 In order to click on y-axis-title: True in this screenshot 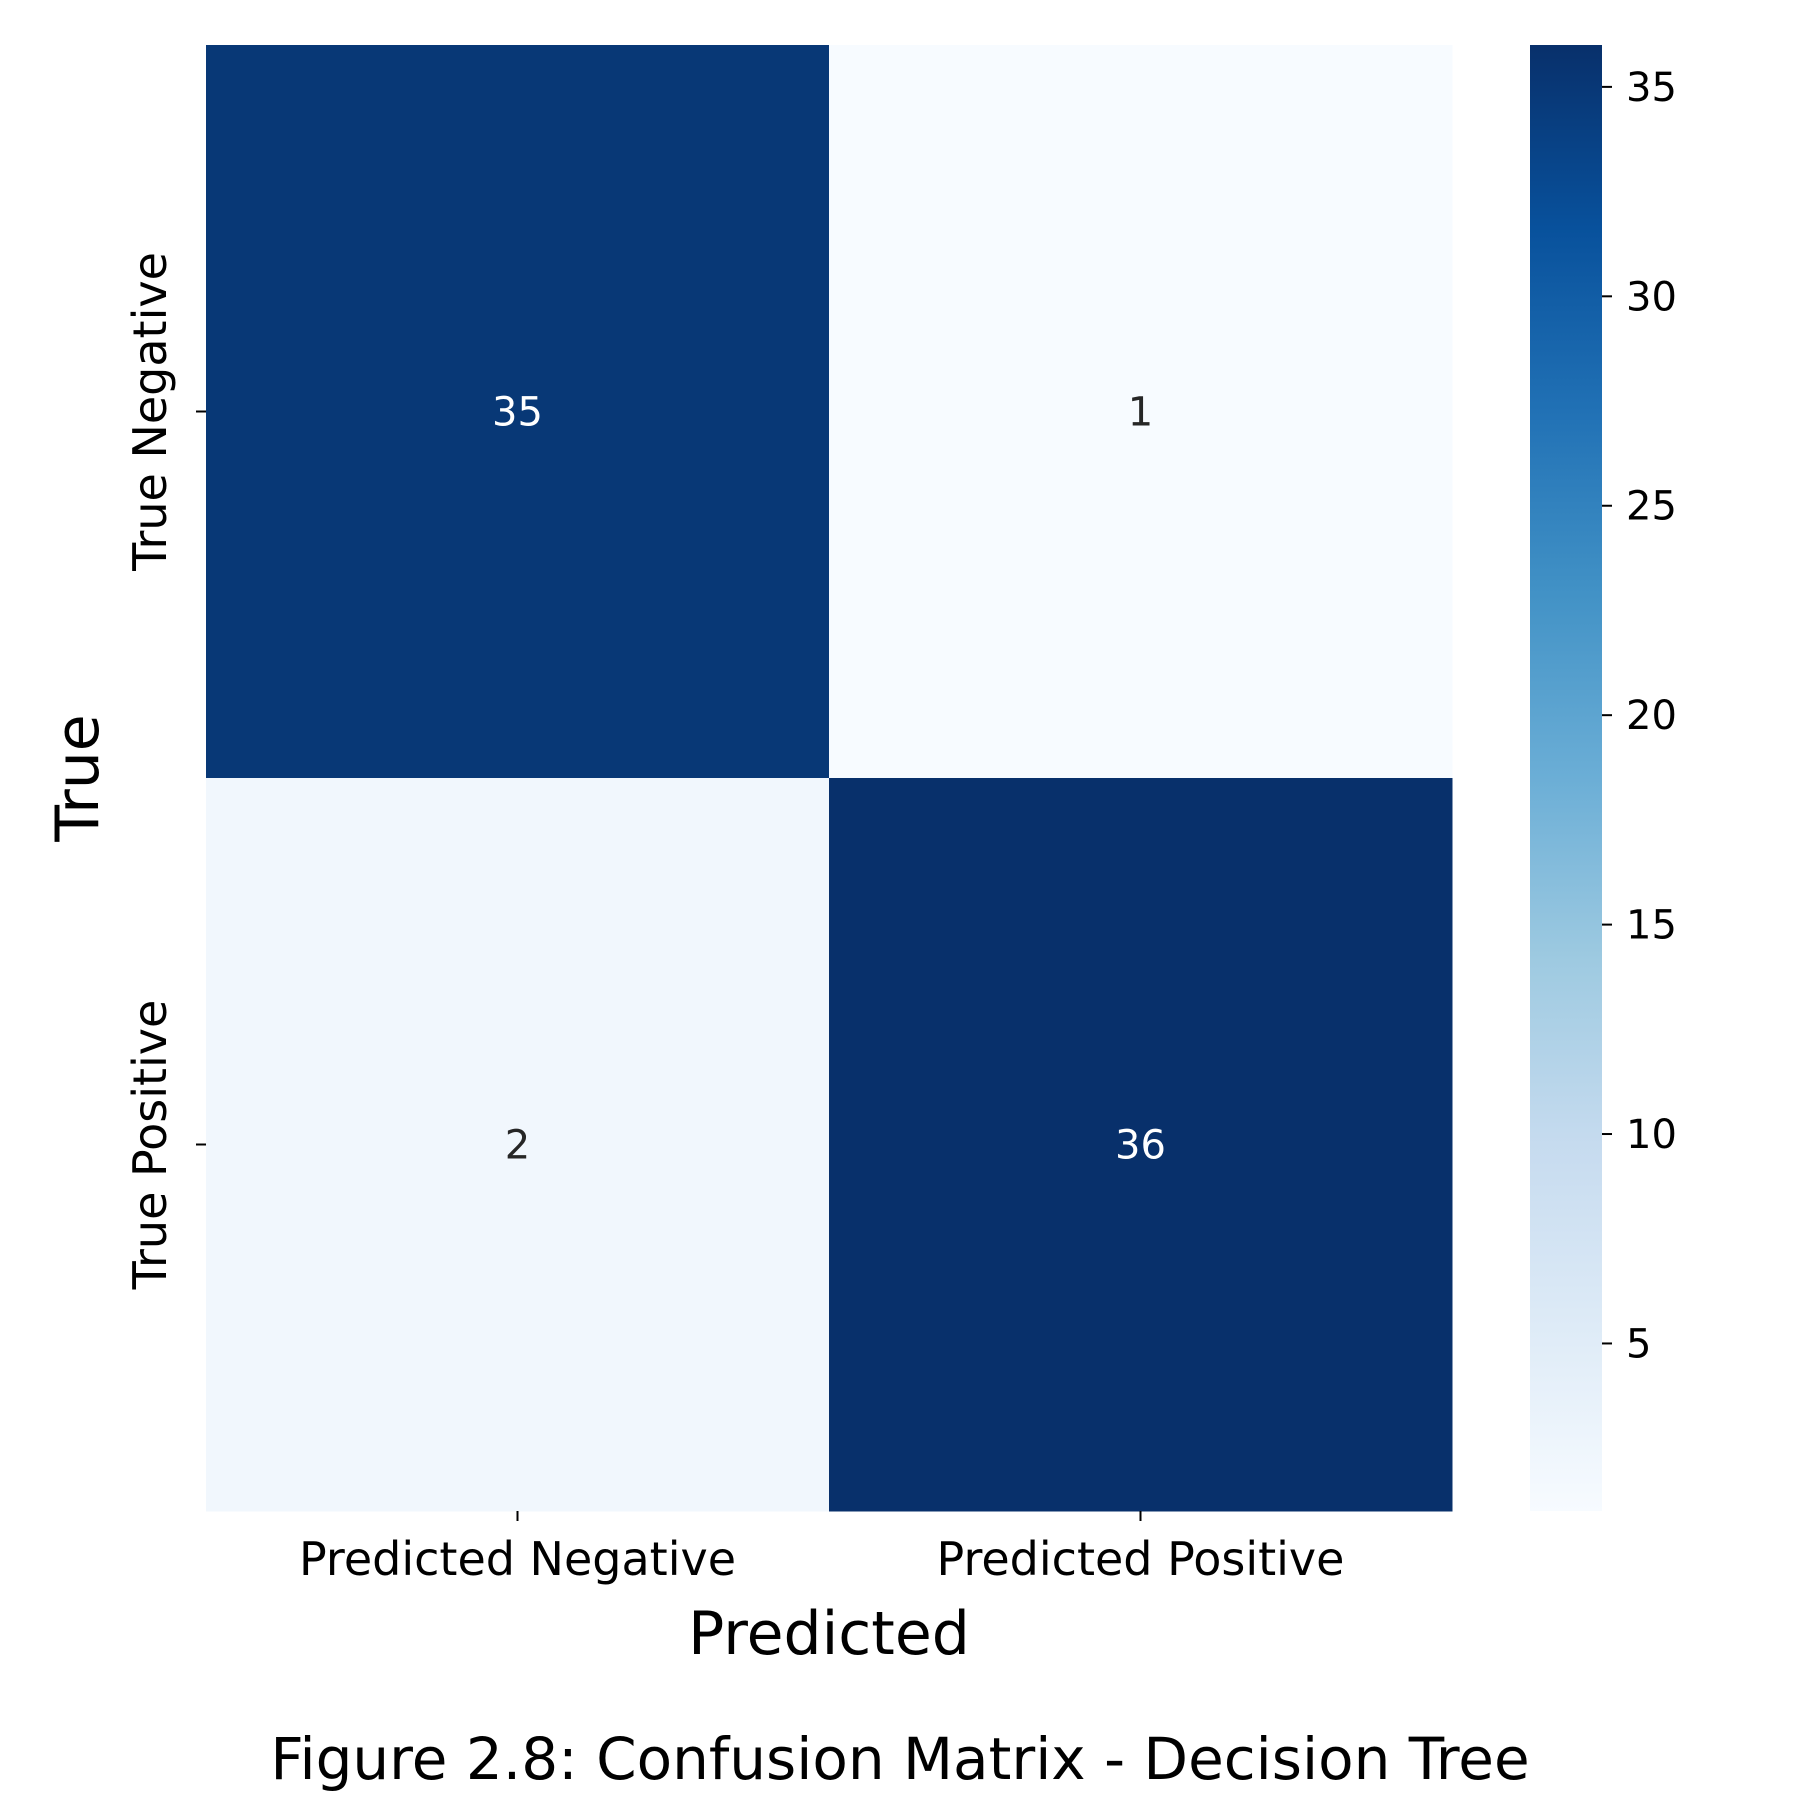, I will do `click(78, 778)`.